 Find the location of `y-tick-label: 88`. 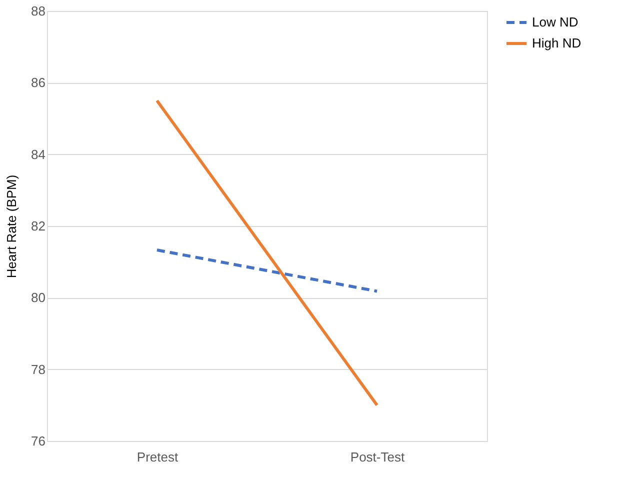

y-tick-label: 88 is located at coordinates (38, 11).